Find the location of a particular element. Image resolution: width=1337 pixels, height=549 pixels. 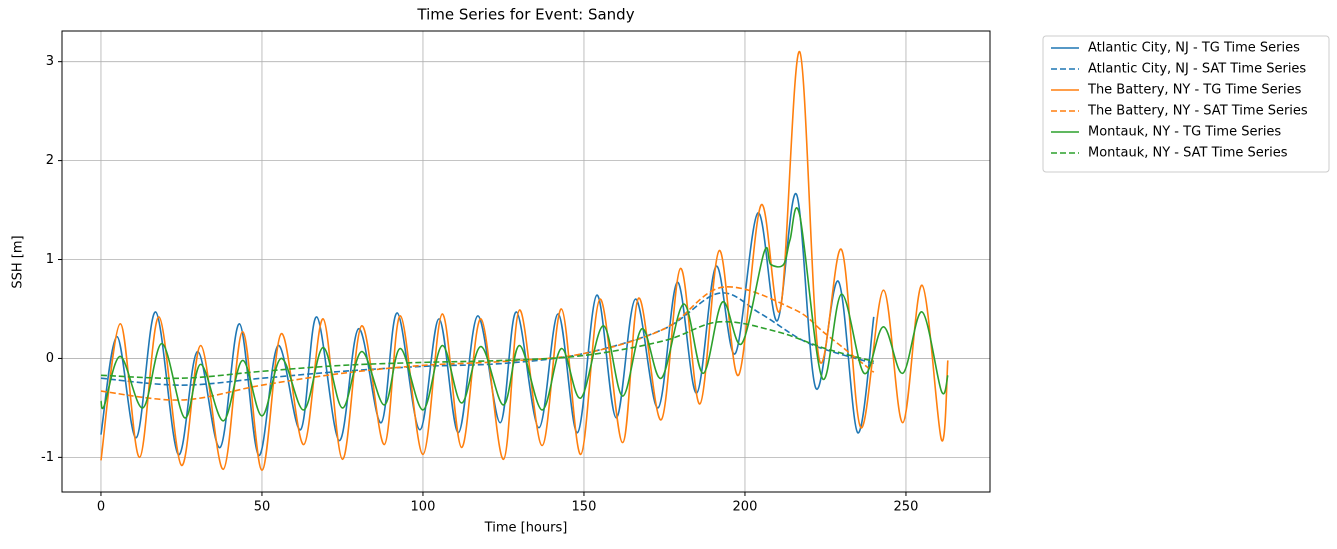

legend-label: The Battery, NY - TG Time Series is located at coordinates (1194, 90).